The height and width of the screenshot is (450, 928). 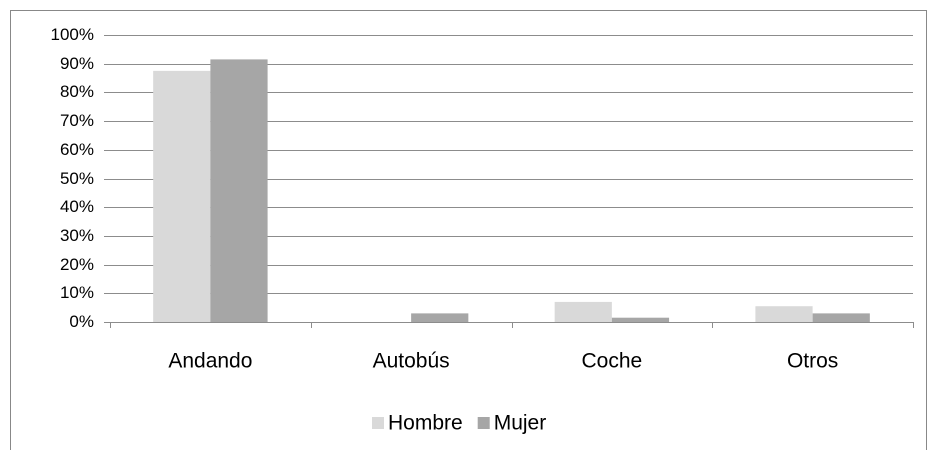 I want to click on y-tick-label: 40%, so click(x=77, y=206).